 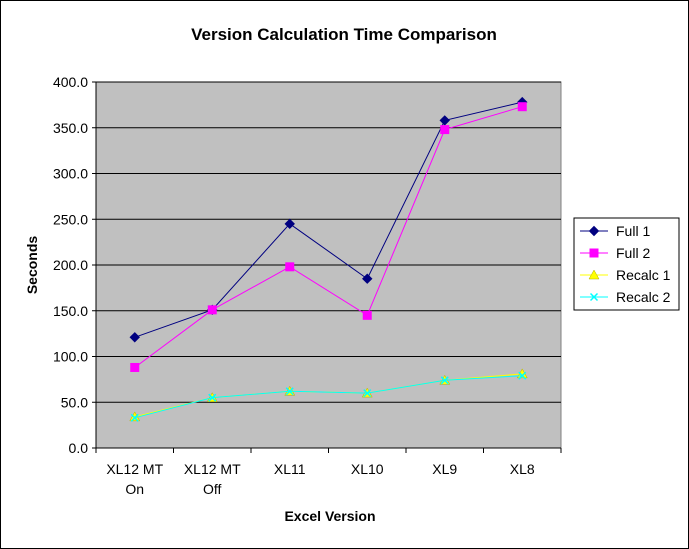 I want to click on series-line, so click(x=328, y=397).